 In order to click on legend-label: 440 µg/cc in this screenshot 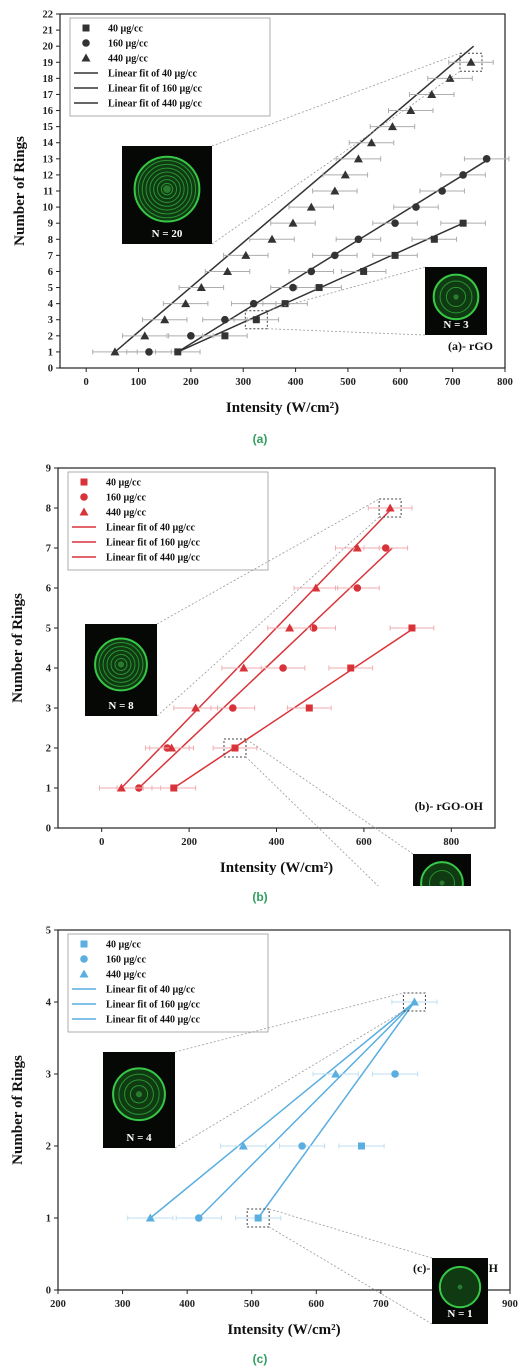, I will do `click(126, 513)`.